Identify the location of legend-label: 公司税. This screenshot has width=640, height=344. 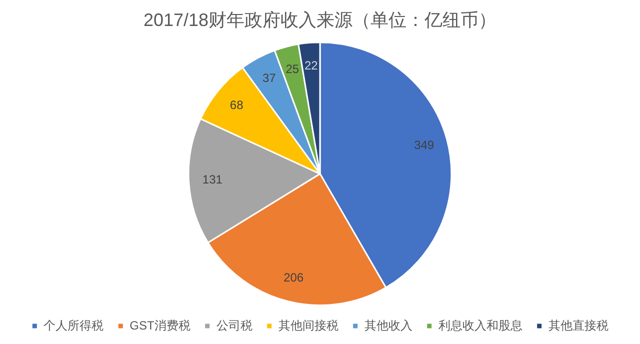
(234, 325).